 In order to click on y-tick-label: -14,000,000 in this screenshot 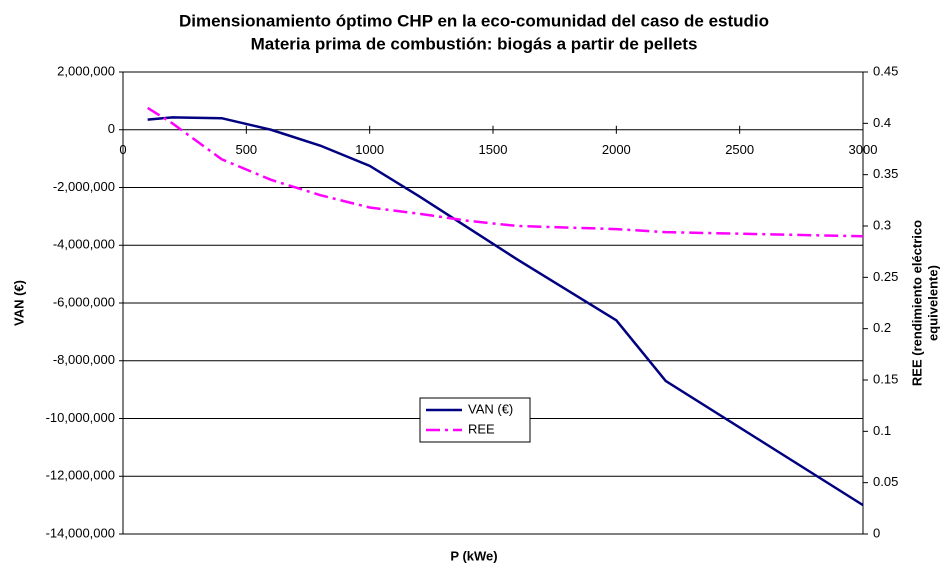, I will do `click(80, 532)`.